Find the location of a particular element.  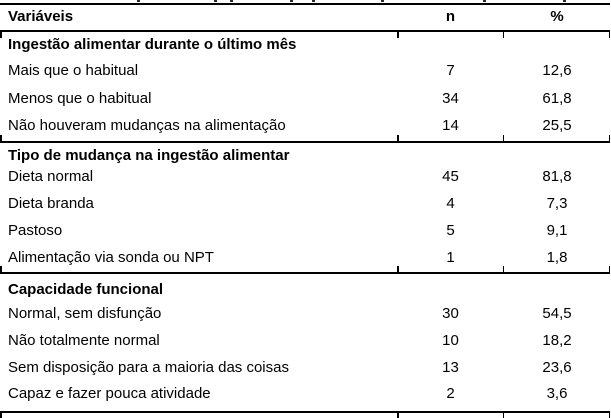

row-pct-value: 18,2 is located at coordinates (557, 340).